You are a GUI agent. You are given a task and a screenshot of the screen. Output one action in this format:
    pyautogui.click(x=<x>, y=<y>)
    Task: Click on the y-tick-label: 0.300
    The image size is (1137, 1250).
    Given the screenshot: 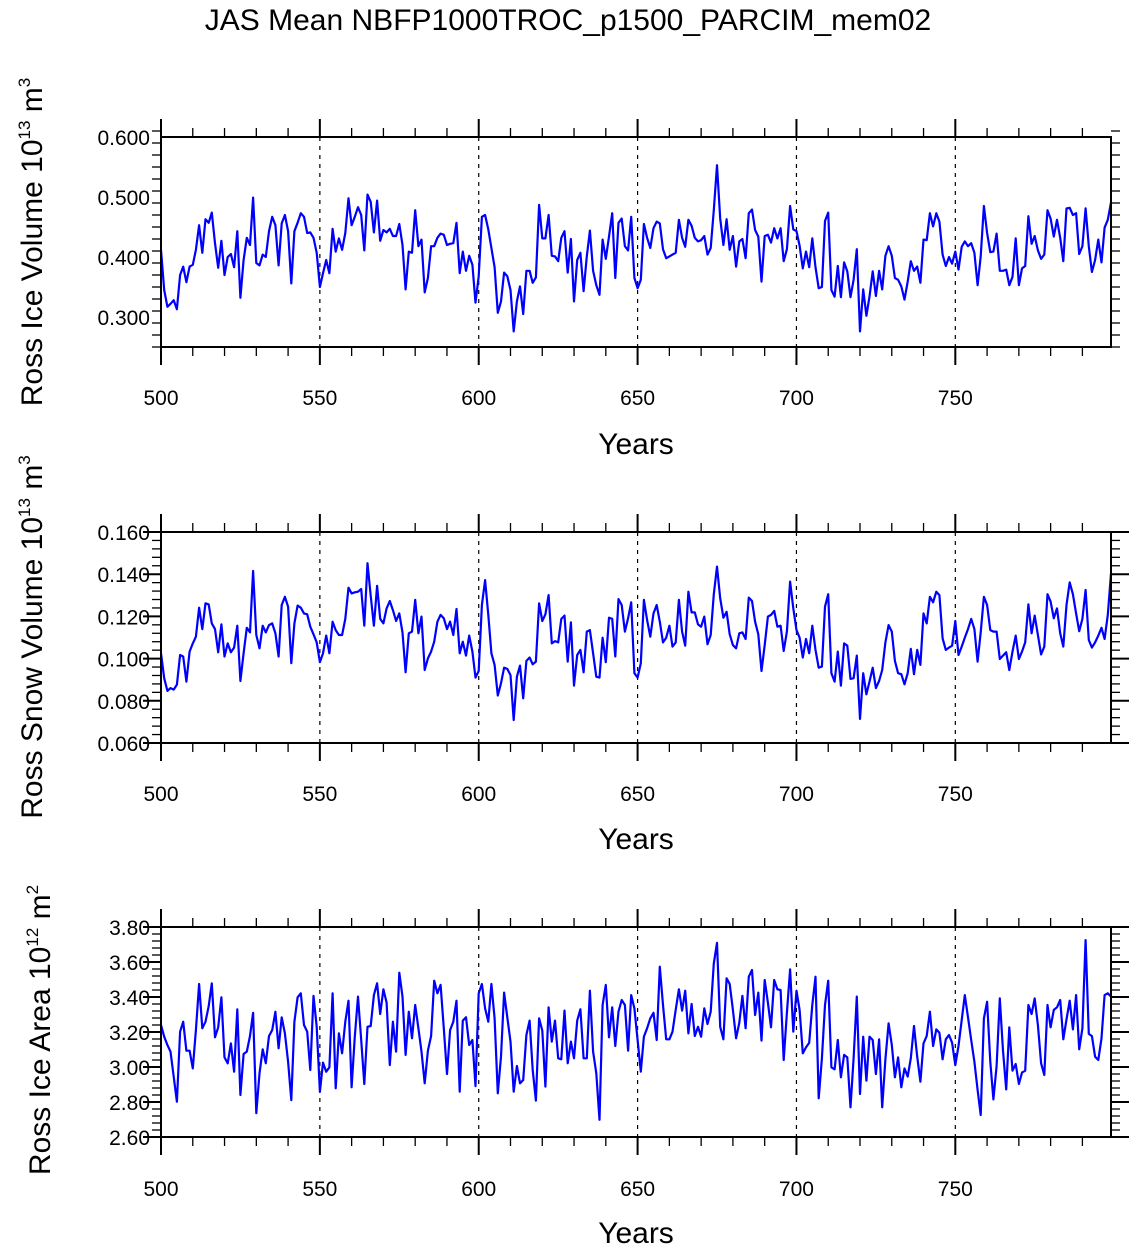 What is the action you would take?
    pyautogui.click(x=123, y=318)
    